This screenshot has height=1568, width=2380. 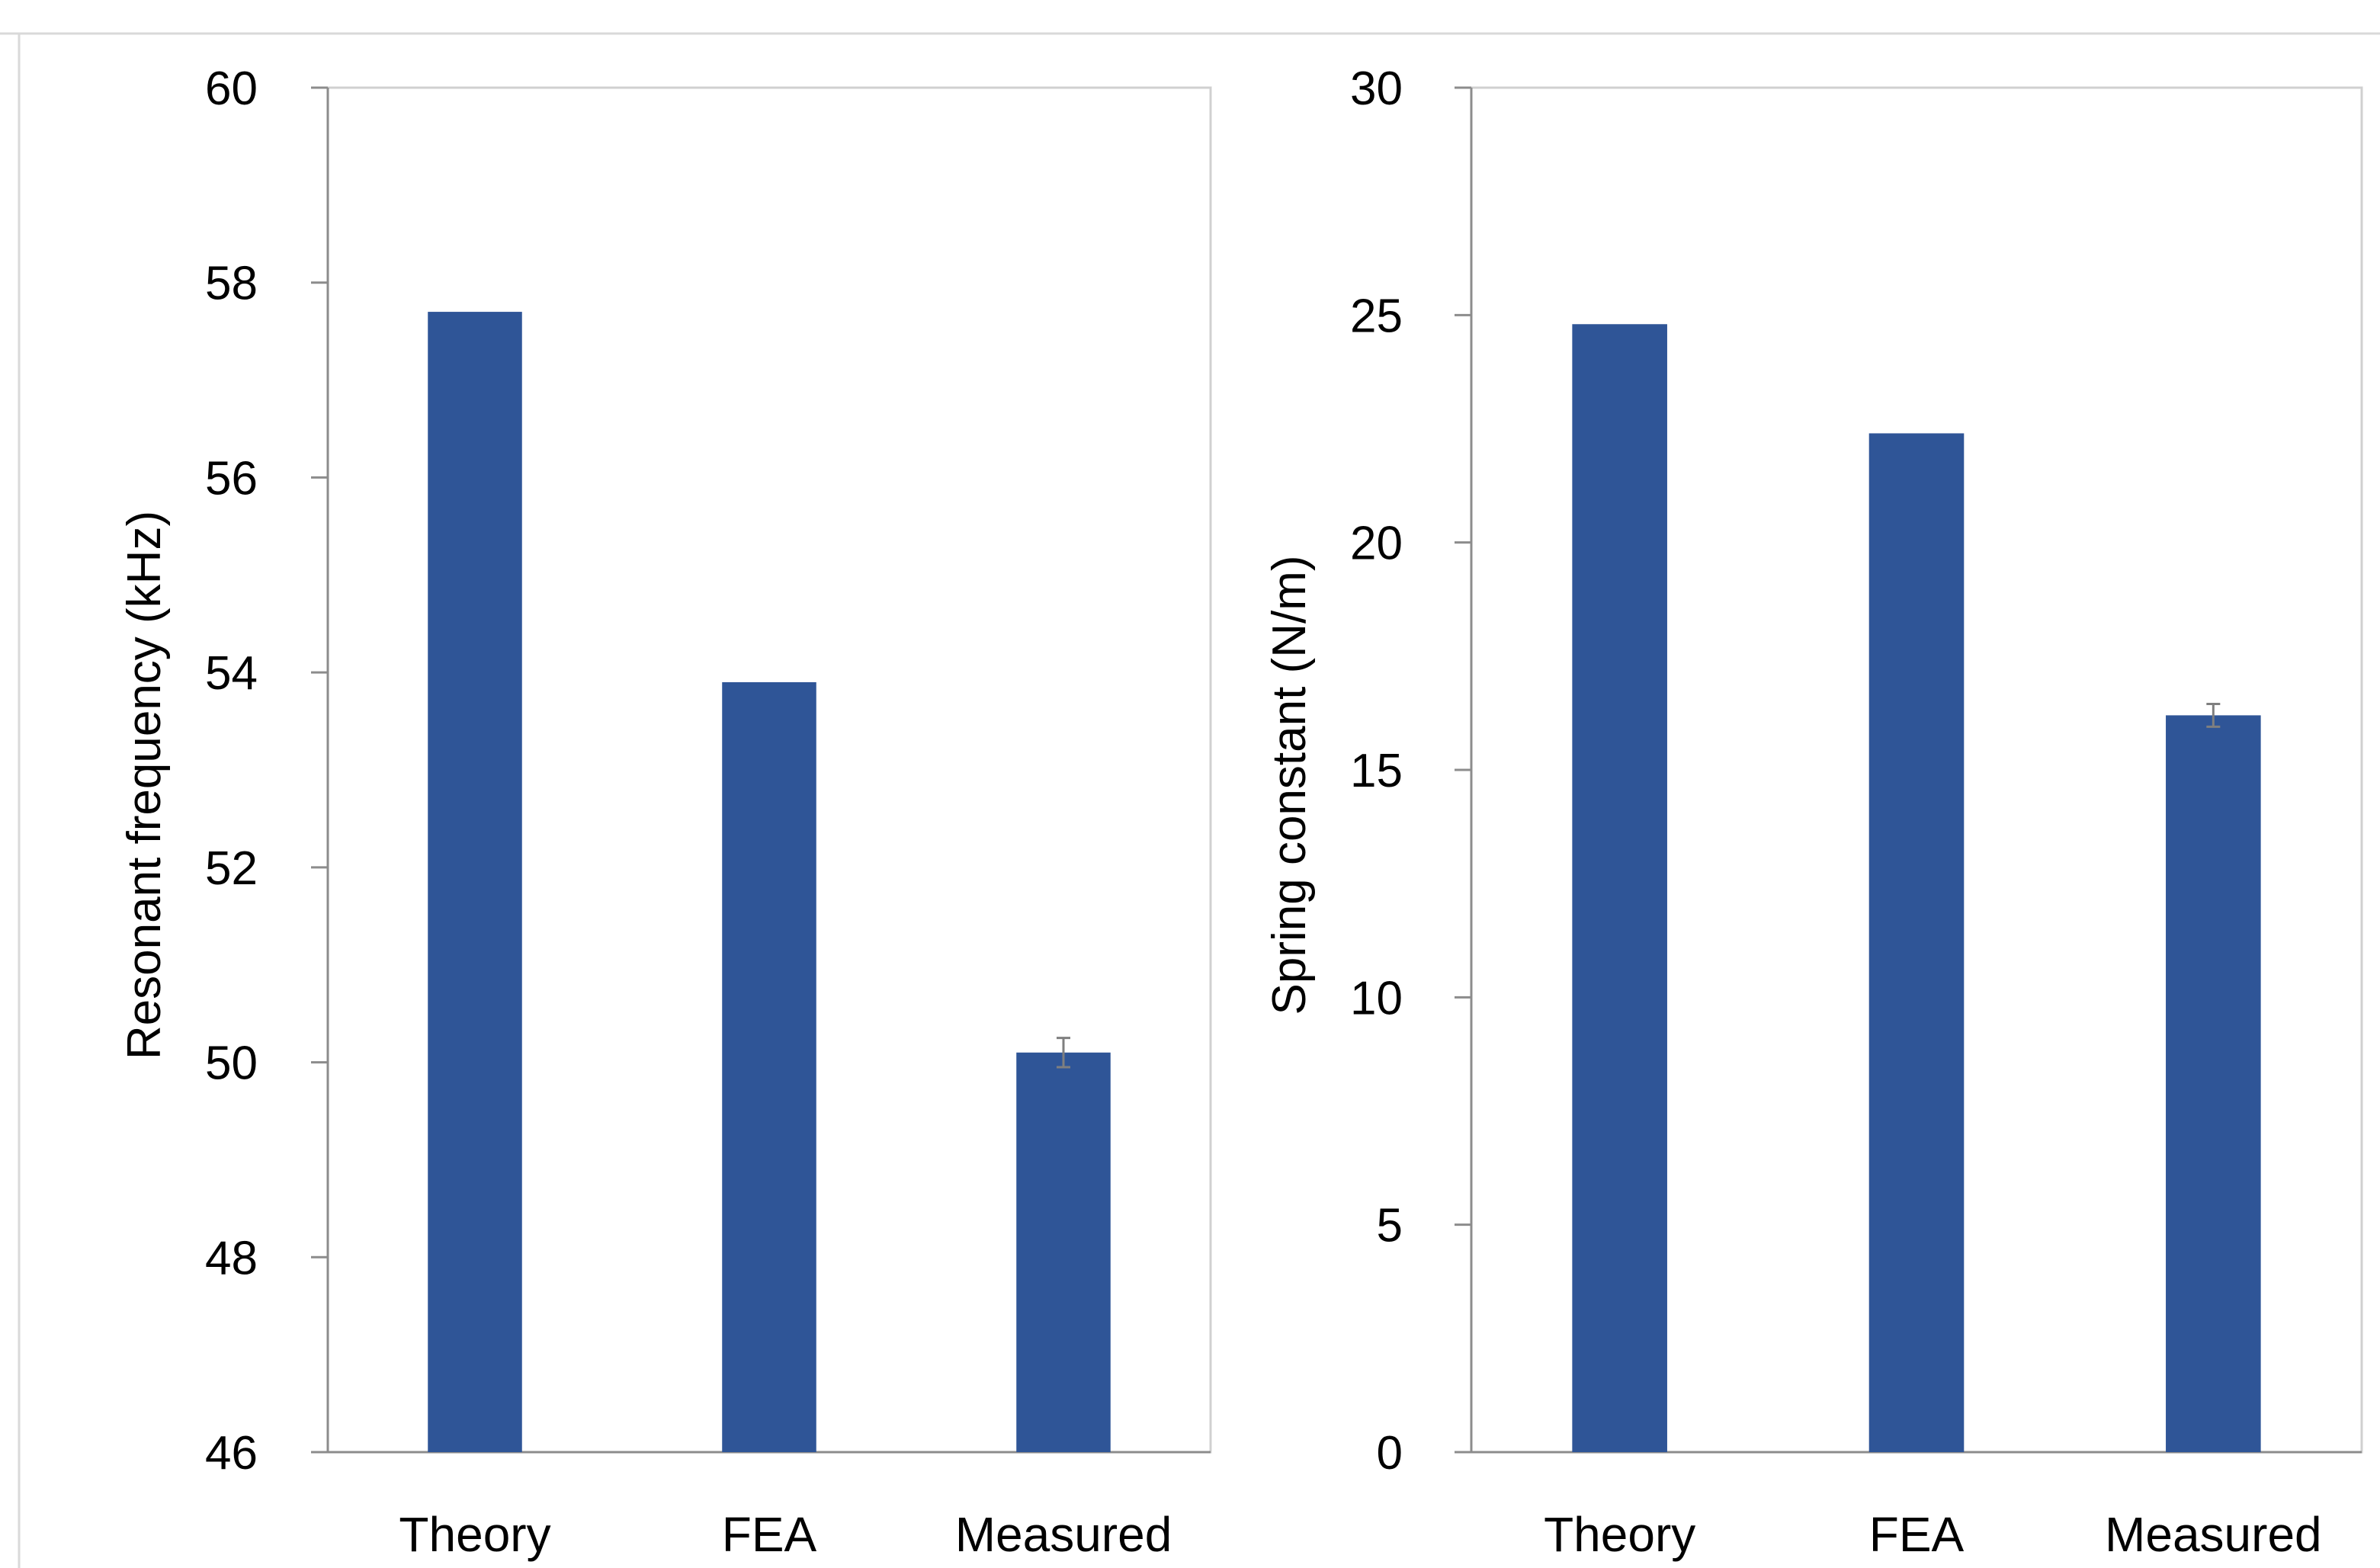 What do you see at coordinates (475, 882) in the screenshot?
I see `resonant-frequency-bar-theory` at bounding box center [475, 882].